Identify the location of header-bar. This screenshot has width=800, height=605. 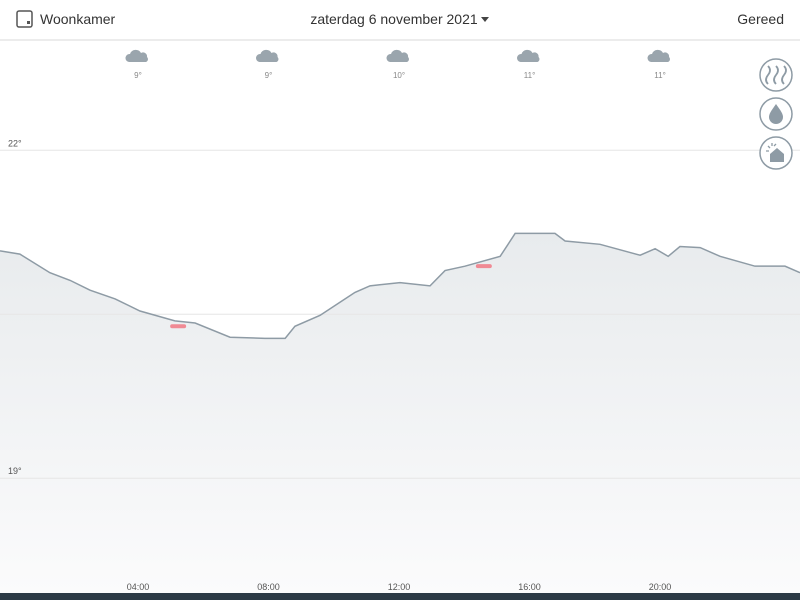
(400, 20).